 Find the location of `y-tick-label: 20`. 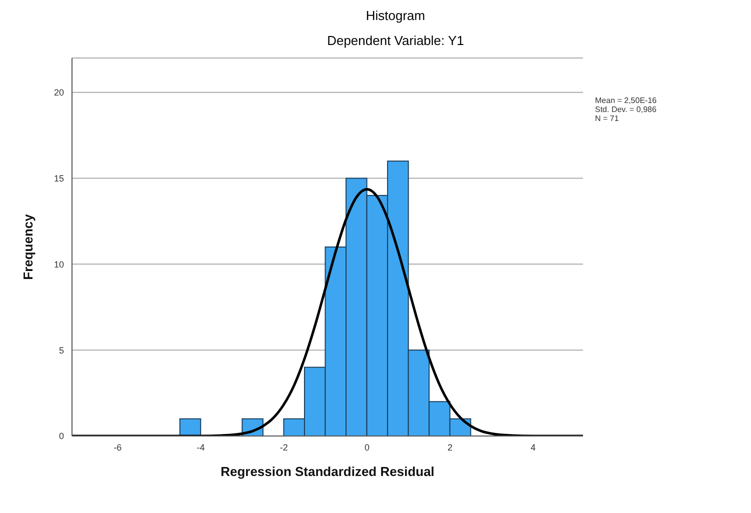

y-tick-label: 20 is located at coordinates (59, 93).